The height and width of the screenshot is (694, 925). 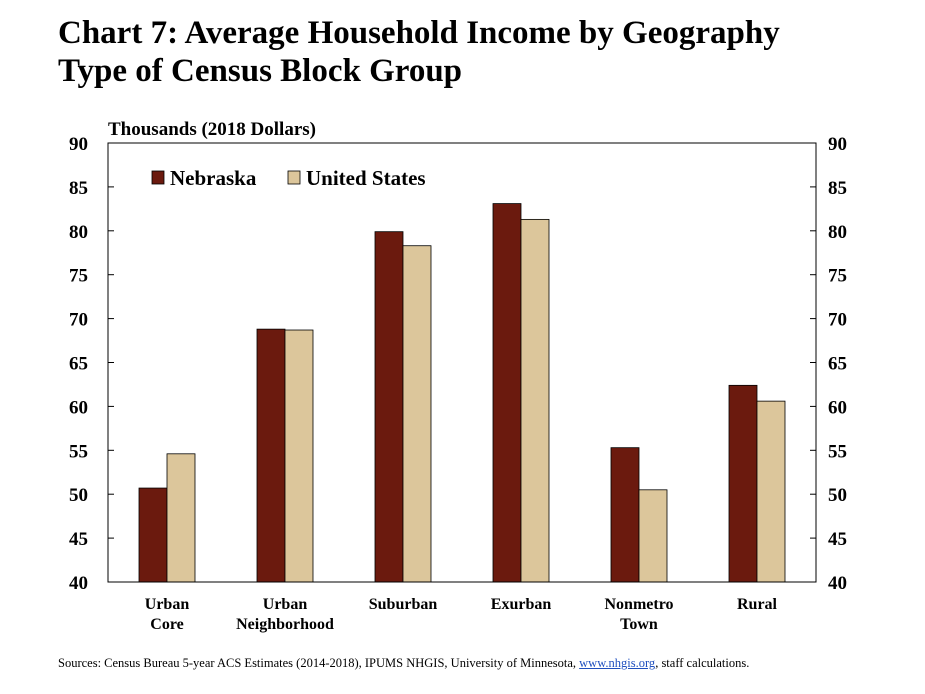 I want to click on bar-united-states-exurban, so click(x=535, y=400).